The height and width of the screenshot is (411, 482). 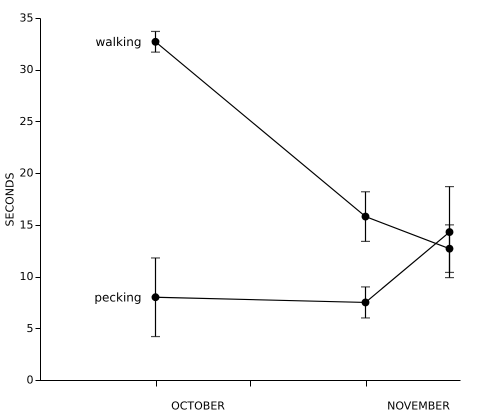 What do you see at coordinates (27, 18) in the screenshot?
I see `y-tick-label: 35` at bounding box center [27, 18].